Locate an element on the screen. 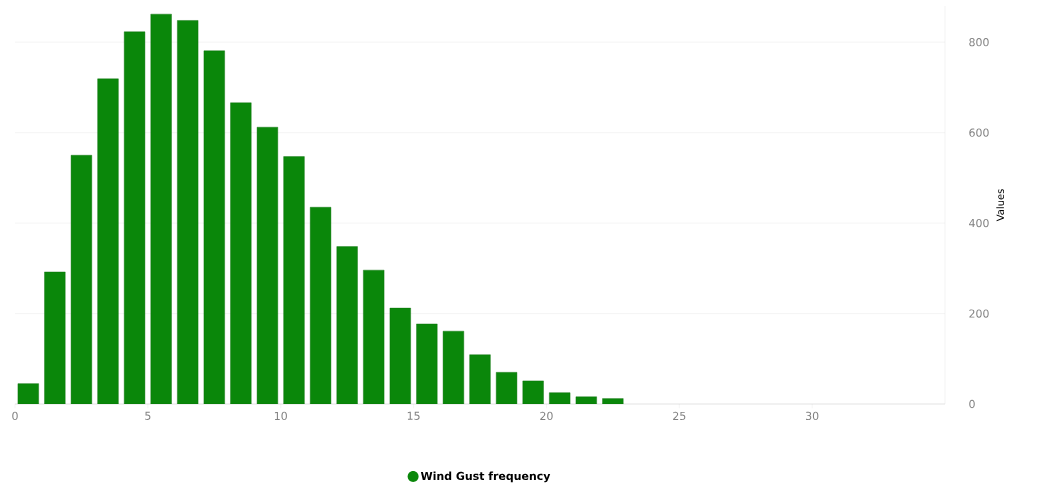 This screenshot has height=494, width=1046. y-axis-title: Values is located at coordinates (1000, 205).